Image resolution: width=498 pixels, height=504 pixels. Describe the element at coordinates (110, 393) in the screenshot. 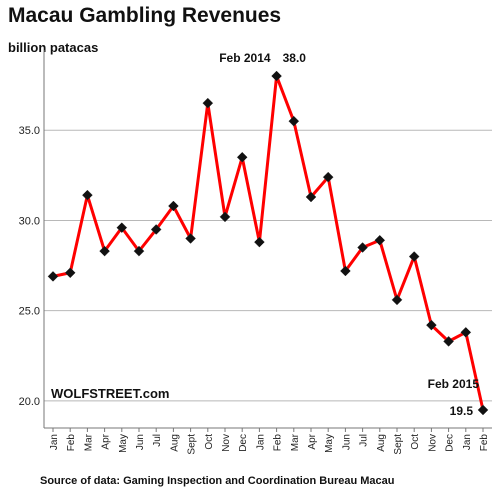

I see `watermark-label: WOLFSTREET.com` at that location.